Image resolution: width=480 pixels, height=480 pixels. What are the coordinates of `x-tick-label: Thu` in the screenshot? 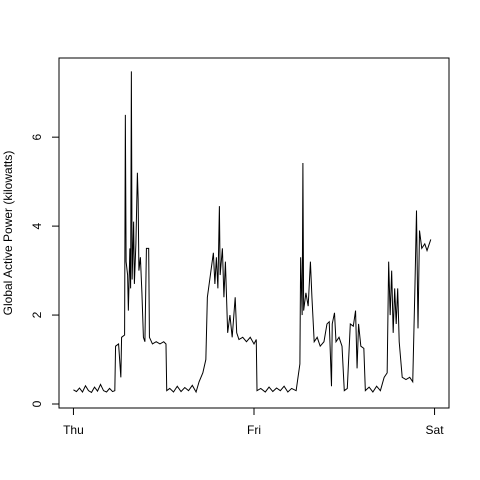 It's located at (73, 430).